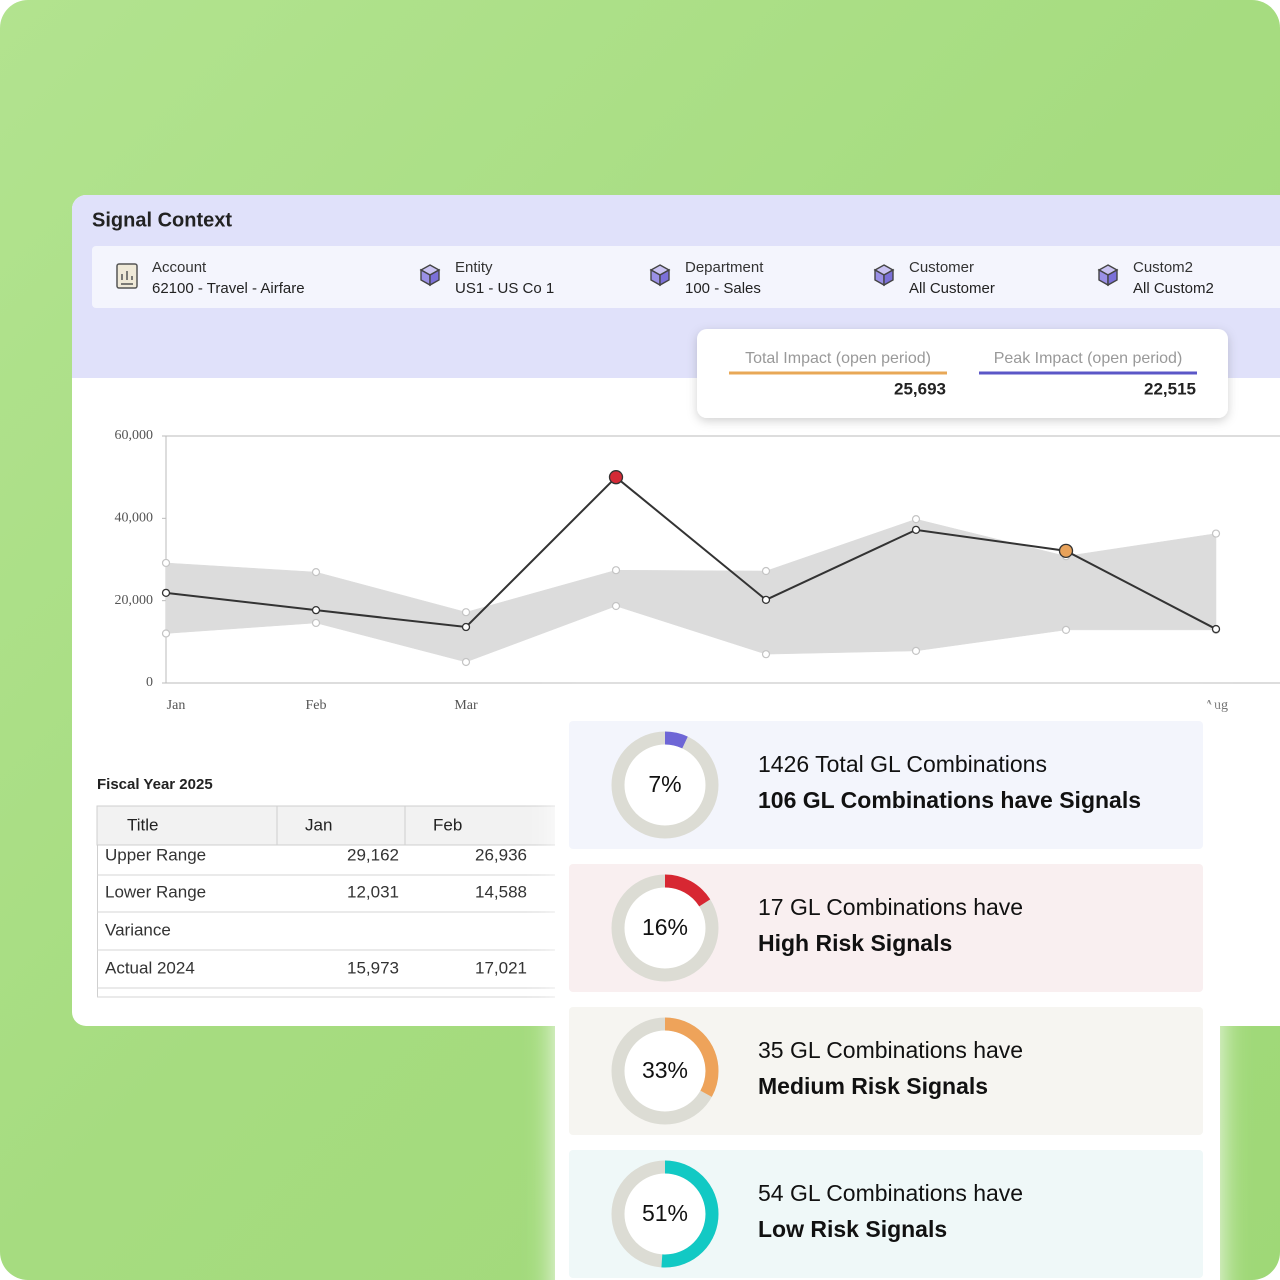 The image size is (1280, 1280). I want to click on table-cell: 12,031, so click(373, 891).